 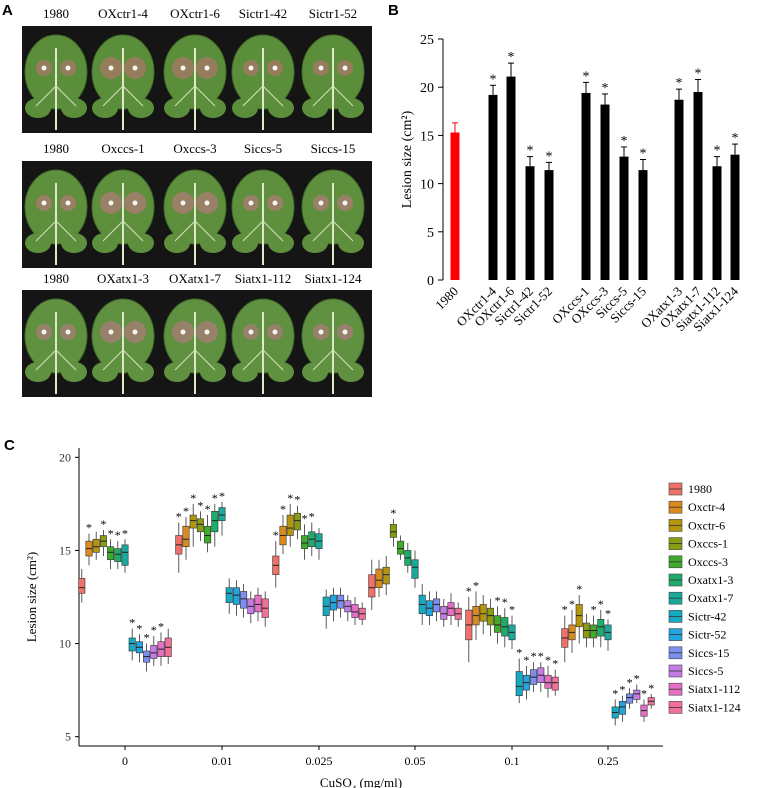 I want to click on box-Siccs-5: *, so click(x=154, y=644).